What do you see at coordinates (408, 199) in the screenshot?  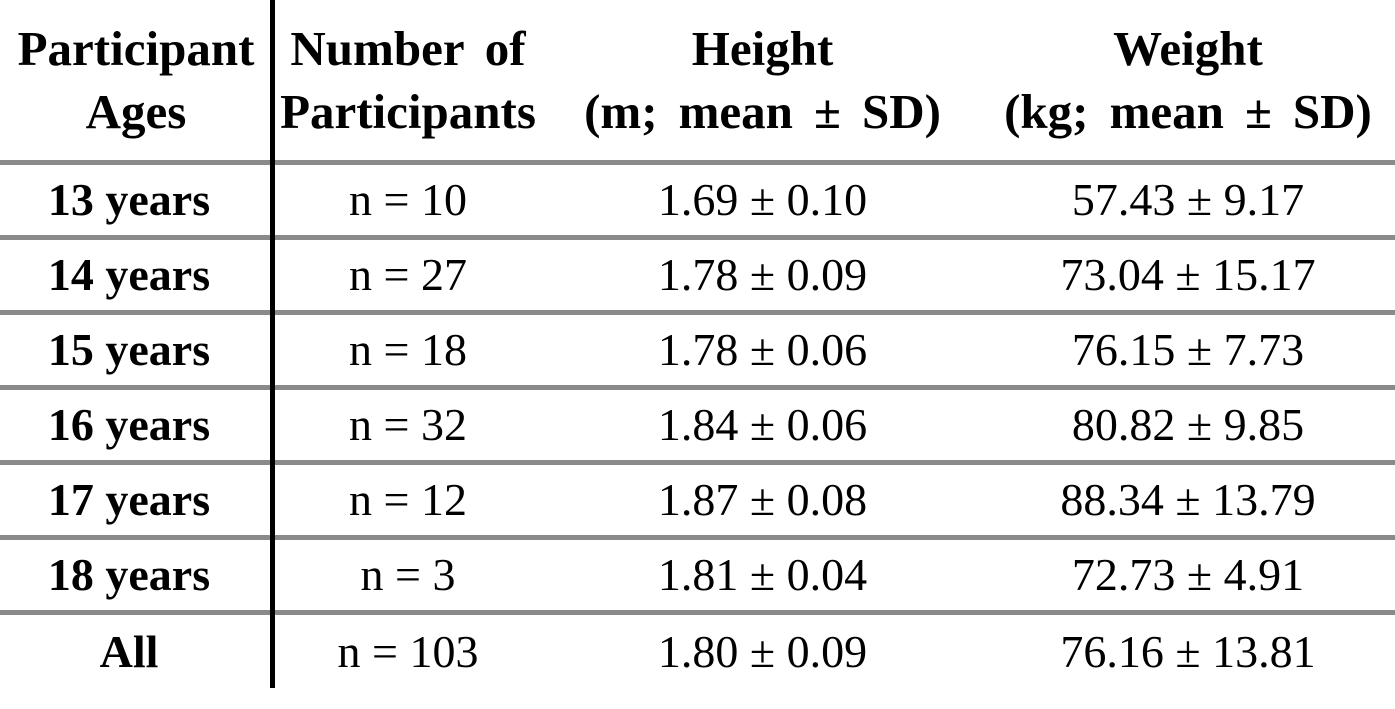 I see `cell-n: n = 10` at bounding box center [408, 199].